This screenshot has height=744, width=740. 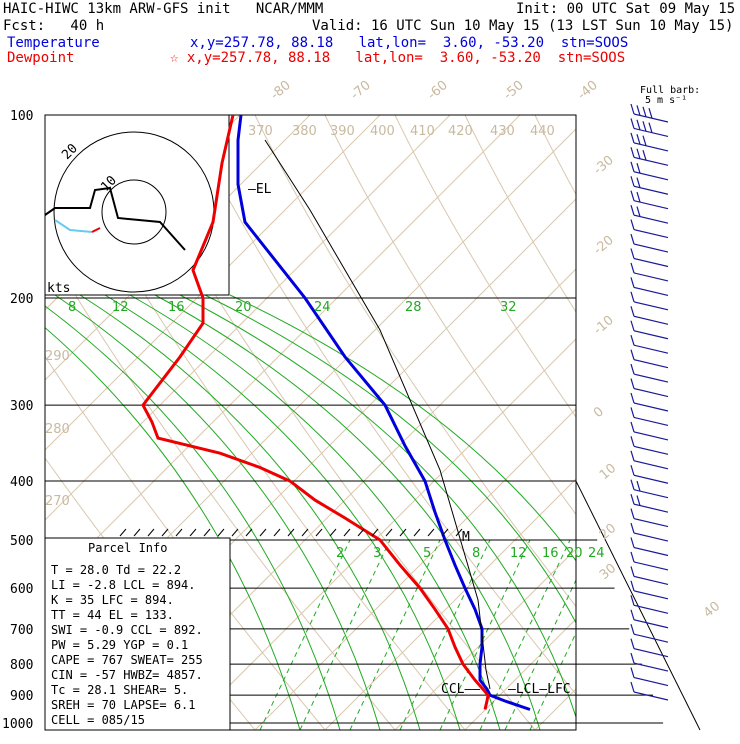 What do you see at coordinates (281, 90) in the screenshot?
I see `isotherm-label: -80` at bounding box center [281, 90].